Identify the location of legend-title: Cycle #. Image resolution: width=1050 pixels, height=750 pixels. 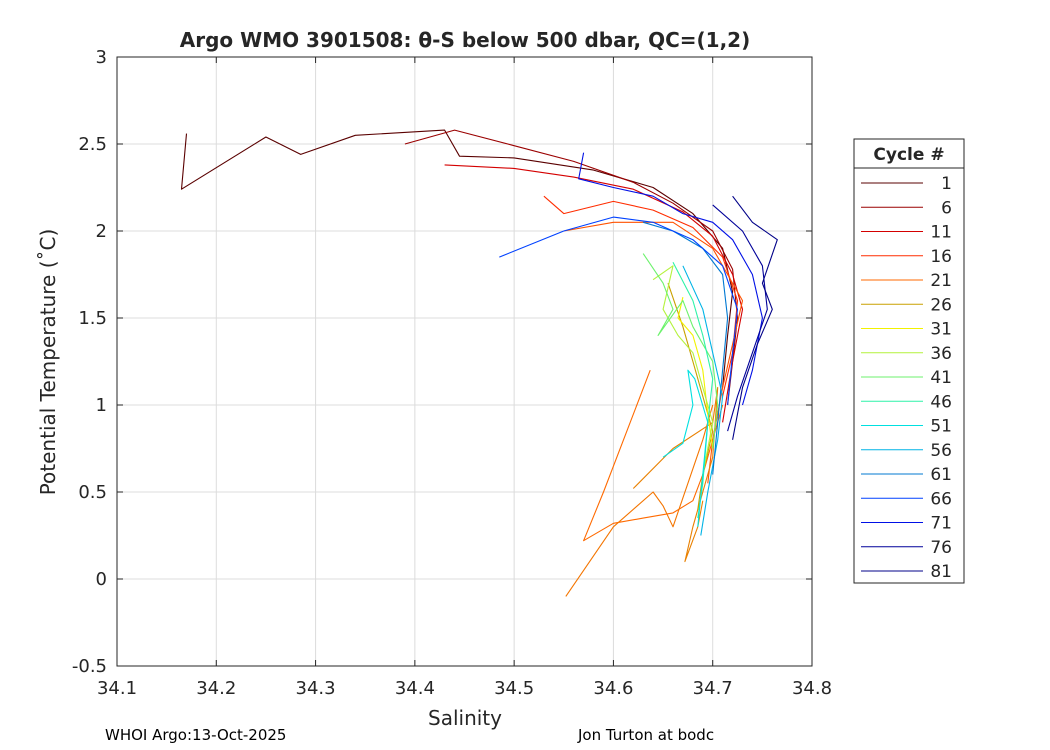
(908, 155).